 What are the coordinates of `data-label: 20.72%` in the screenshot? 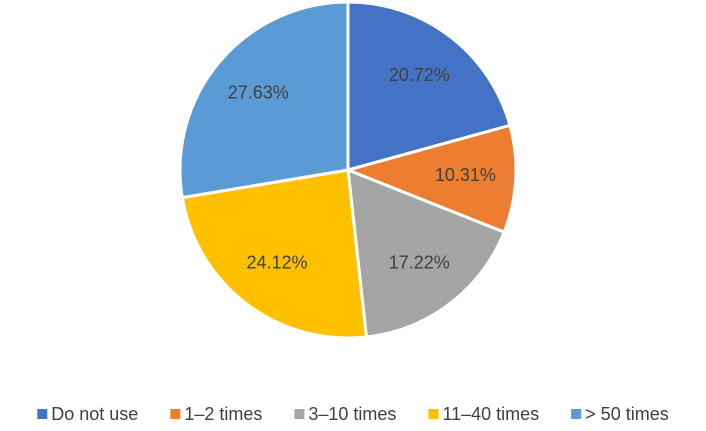 It's located at (419, 75).